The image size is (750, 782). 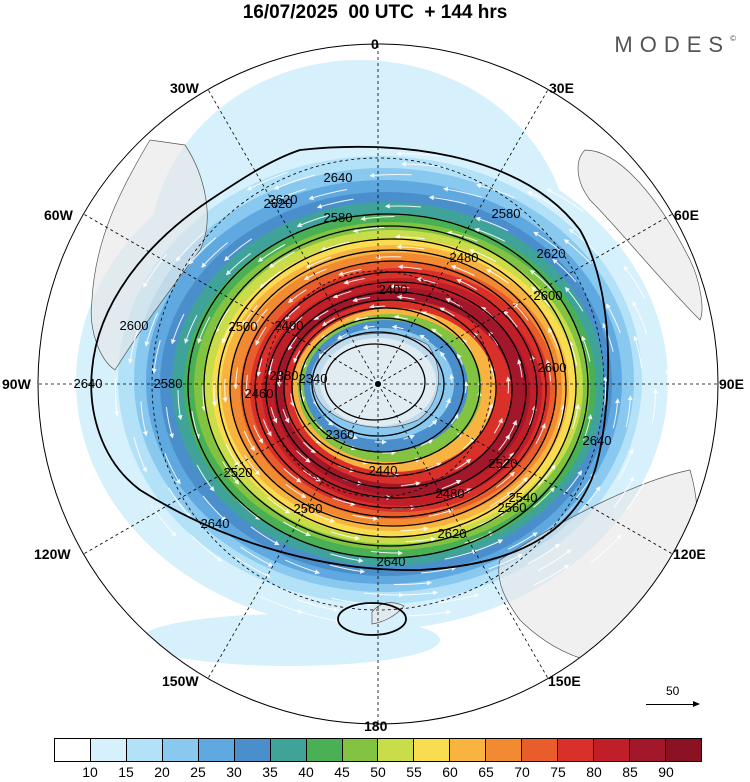 What do you see at coordinates (503, 463) in the screenshot?
I see `contour-label: 2520` at bounding box center [503, 463].